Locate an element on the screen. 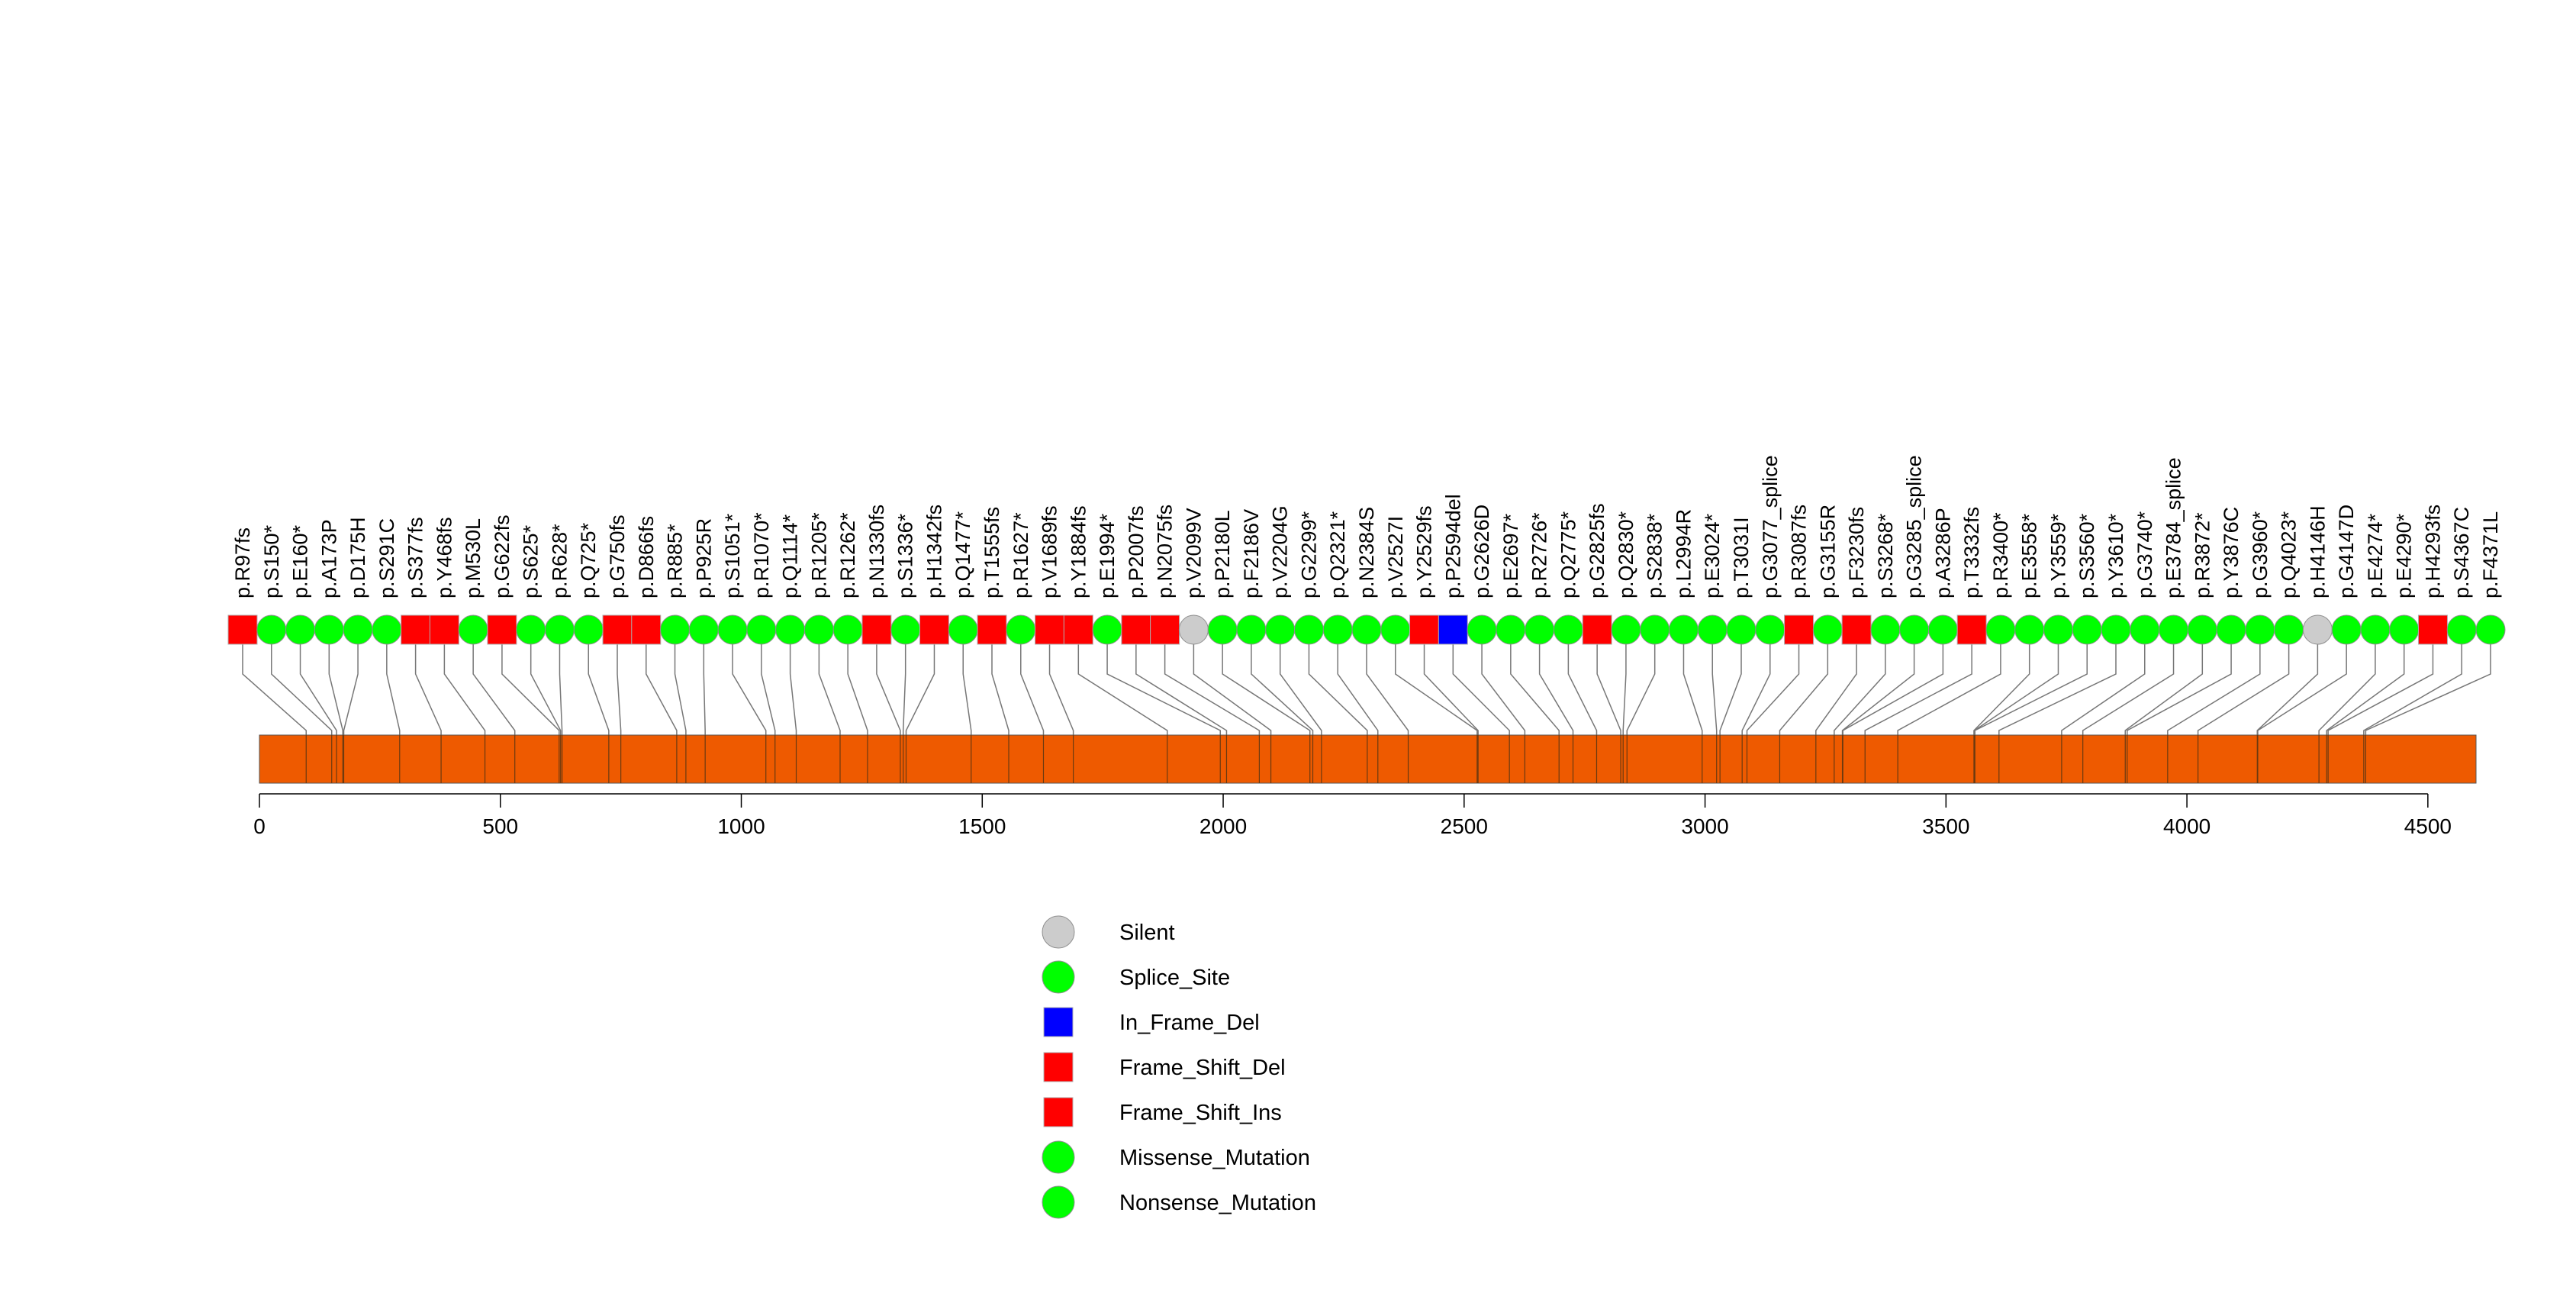 This screenshot has height=1290, width=2576. mutation-label: p.S3268* is located at coordinates (1885, 555).